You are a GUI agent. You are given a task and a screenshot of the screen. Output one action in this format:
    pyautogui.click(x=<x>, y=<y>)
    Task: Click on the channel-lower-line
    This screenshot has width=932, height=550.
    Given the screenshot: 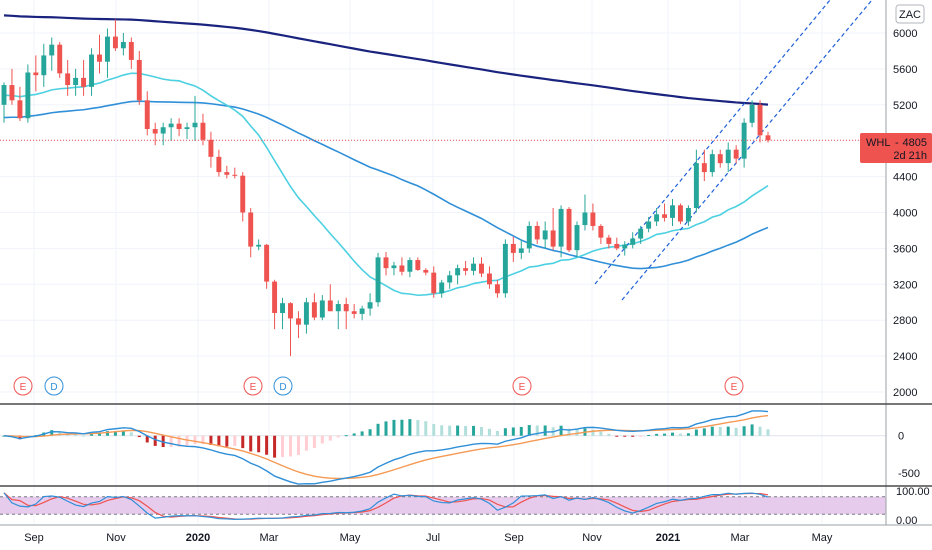 What is the action you would take?
    pyautogui.click(x=747, y=150)
    